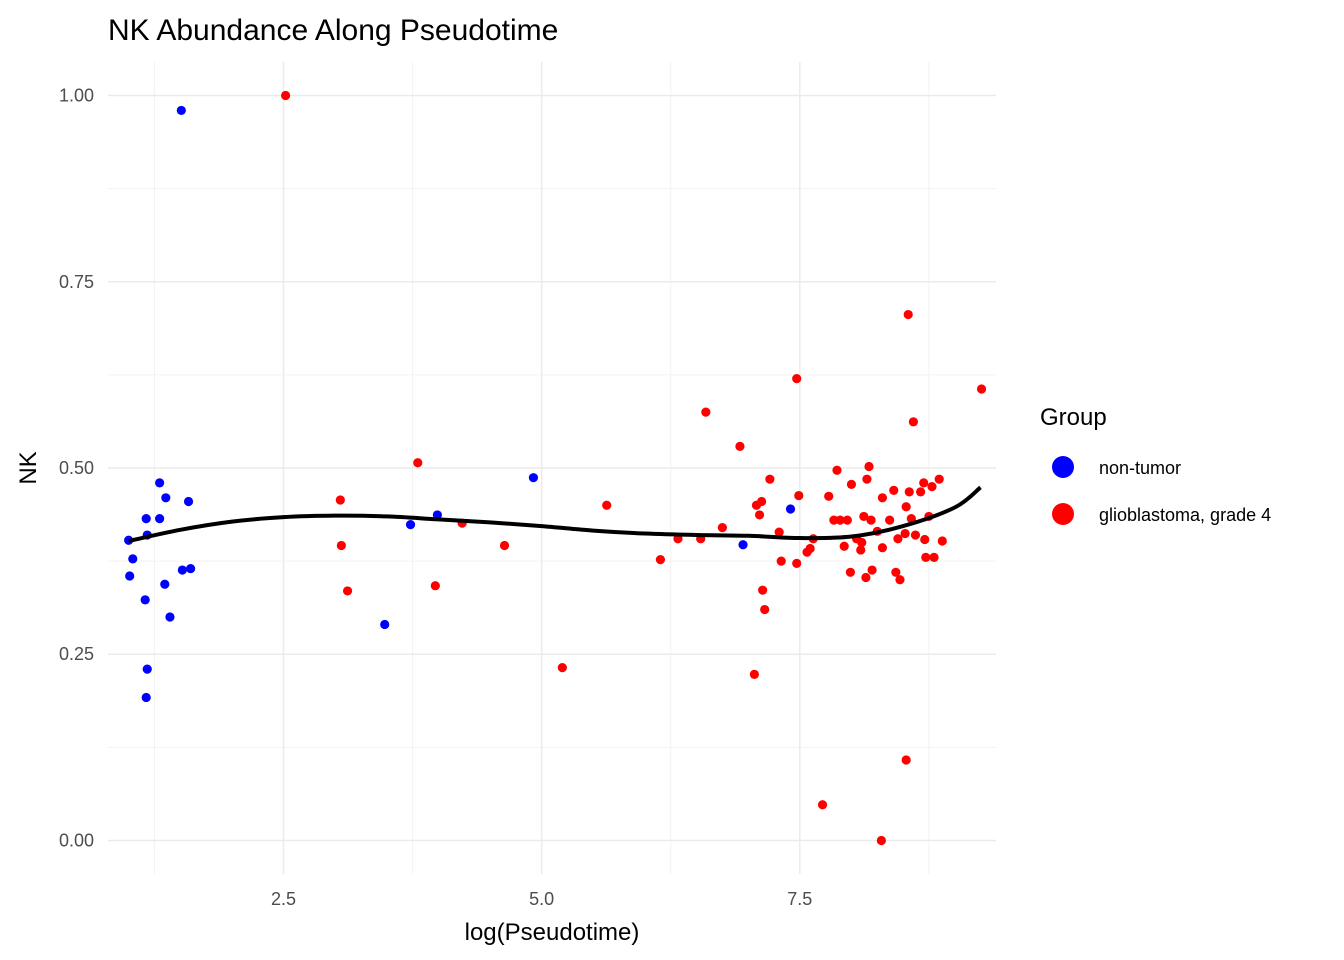 The image size is (1344, 960). Describe the element at coordinates (333, 30) in the screenshot. I see `chart-title: NK Abundance Along Pseudotime` at that location.